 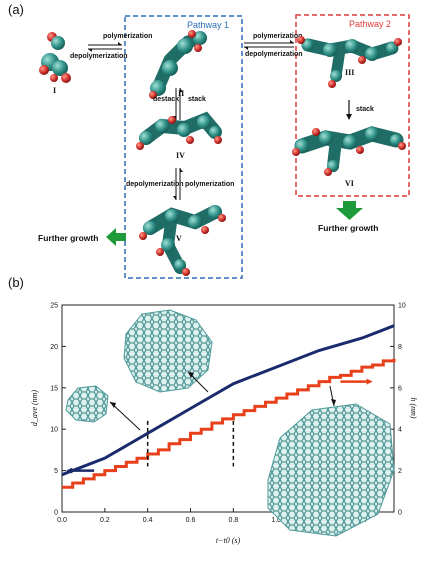 I want to click on further-growth-left-text: Further growth, so click(x=68, y=238).